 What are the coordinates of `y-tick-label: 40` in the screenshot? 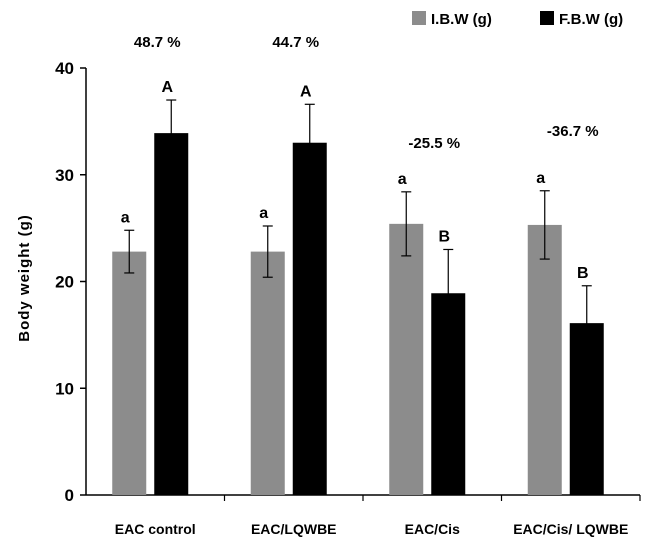 It's located at (64, 68).